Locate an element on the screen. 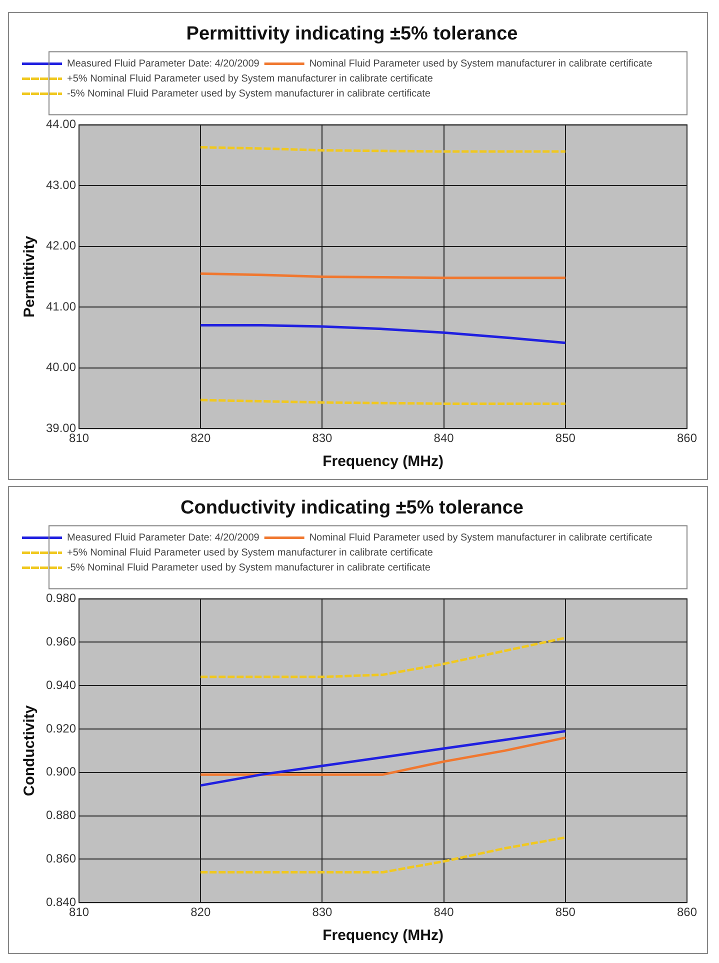 Image resolution: width=719 pixels, height=963 pixels. y-tick-label: 44.00 is located at coordinates (61, 124).